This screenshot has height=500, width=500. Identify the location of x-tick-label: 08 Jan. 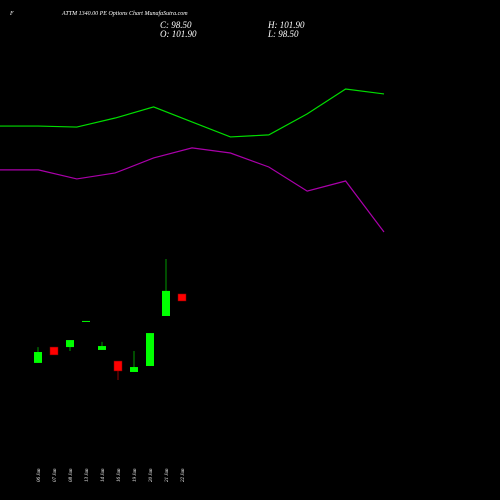
(71, 475).